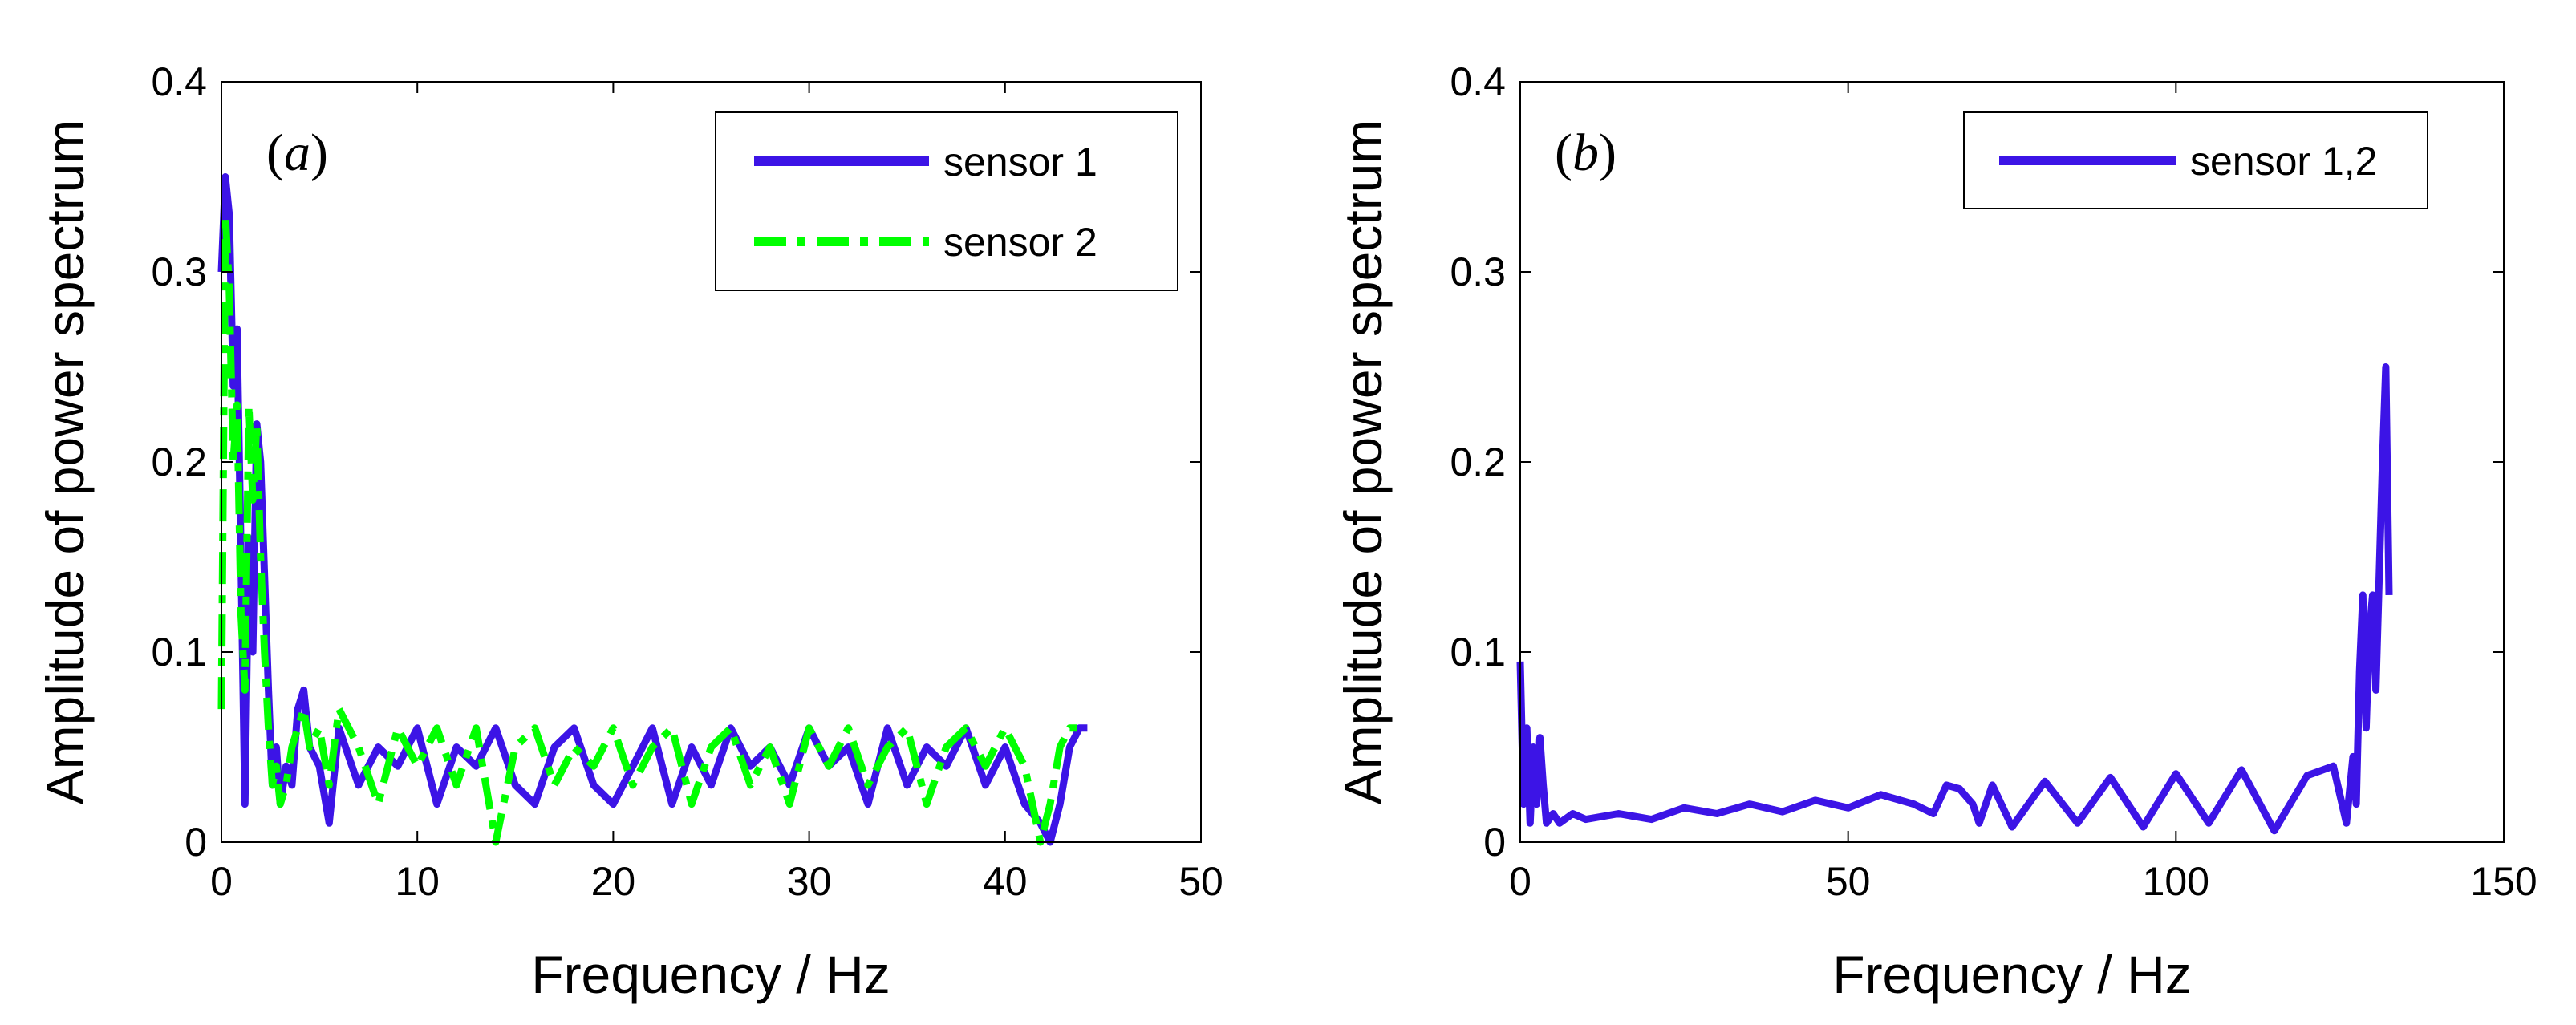  I want to click on panel-a-y-tick-label: 0.4, so click(179, 81).